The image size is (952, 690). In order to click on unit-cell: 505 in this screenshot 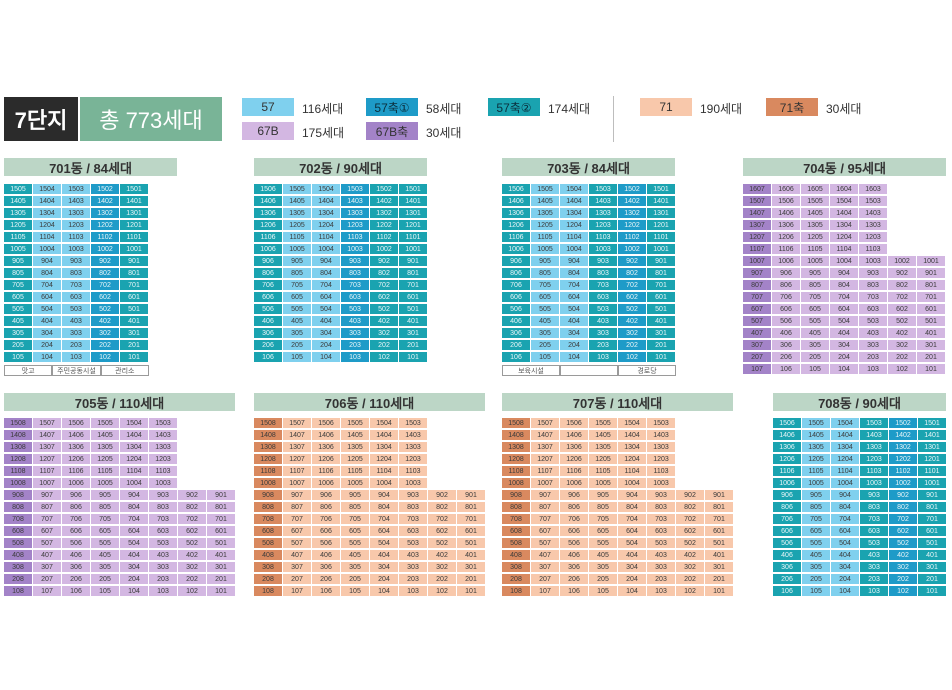, I will do `click(18, 309)`.